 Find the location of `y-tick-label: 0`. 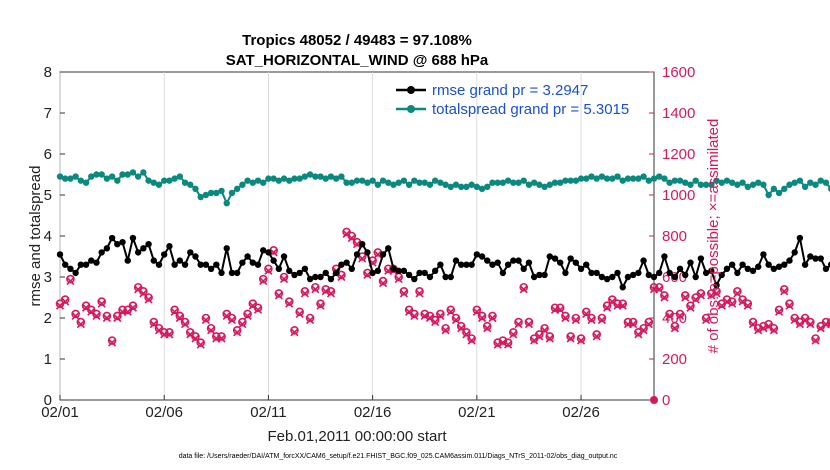

y-tick-label: 0 is located at coordinates (48, 400).